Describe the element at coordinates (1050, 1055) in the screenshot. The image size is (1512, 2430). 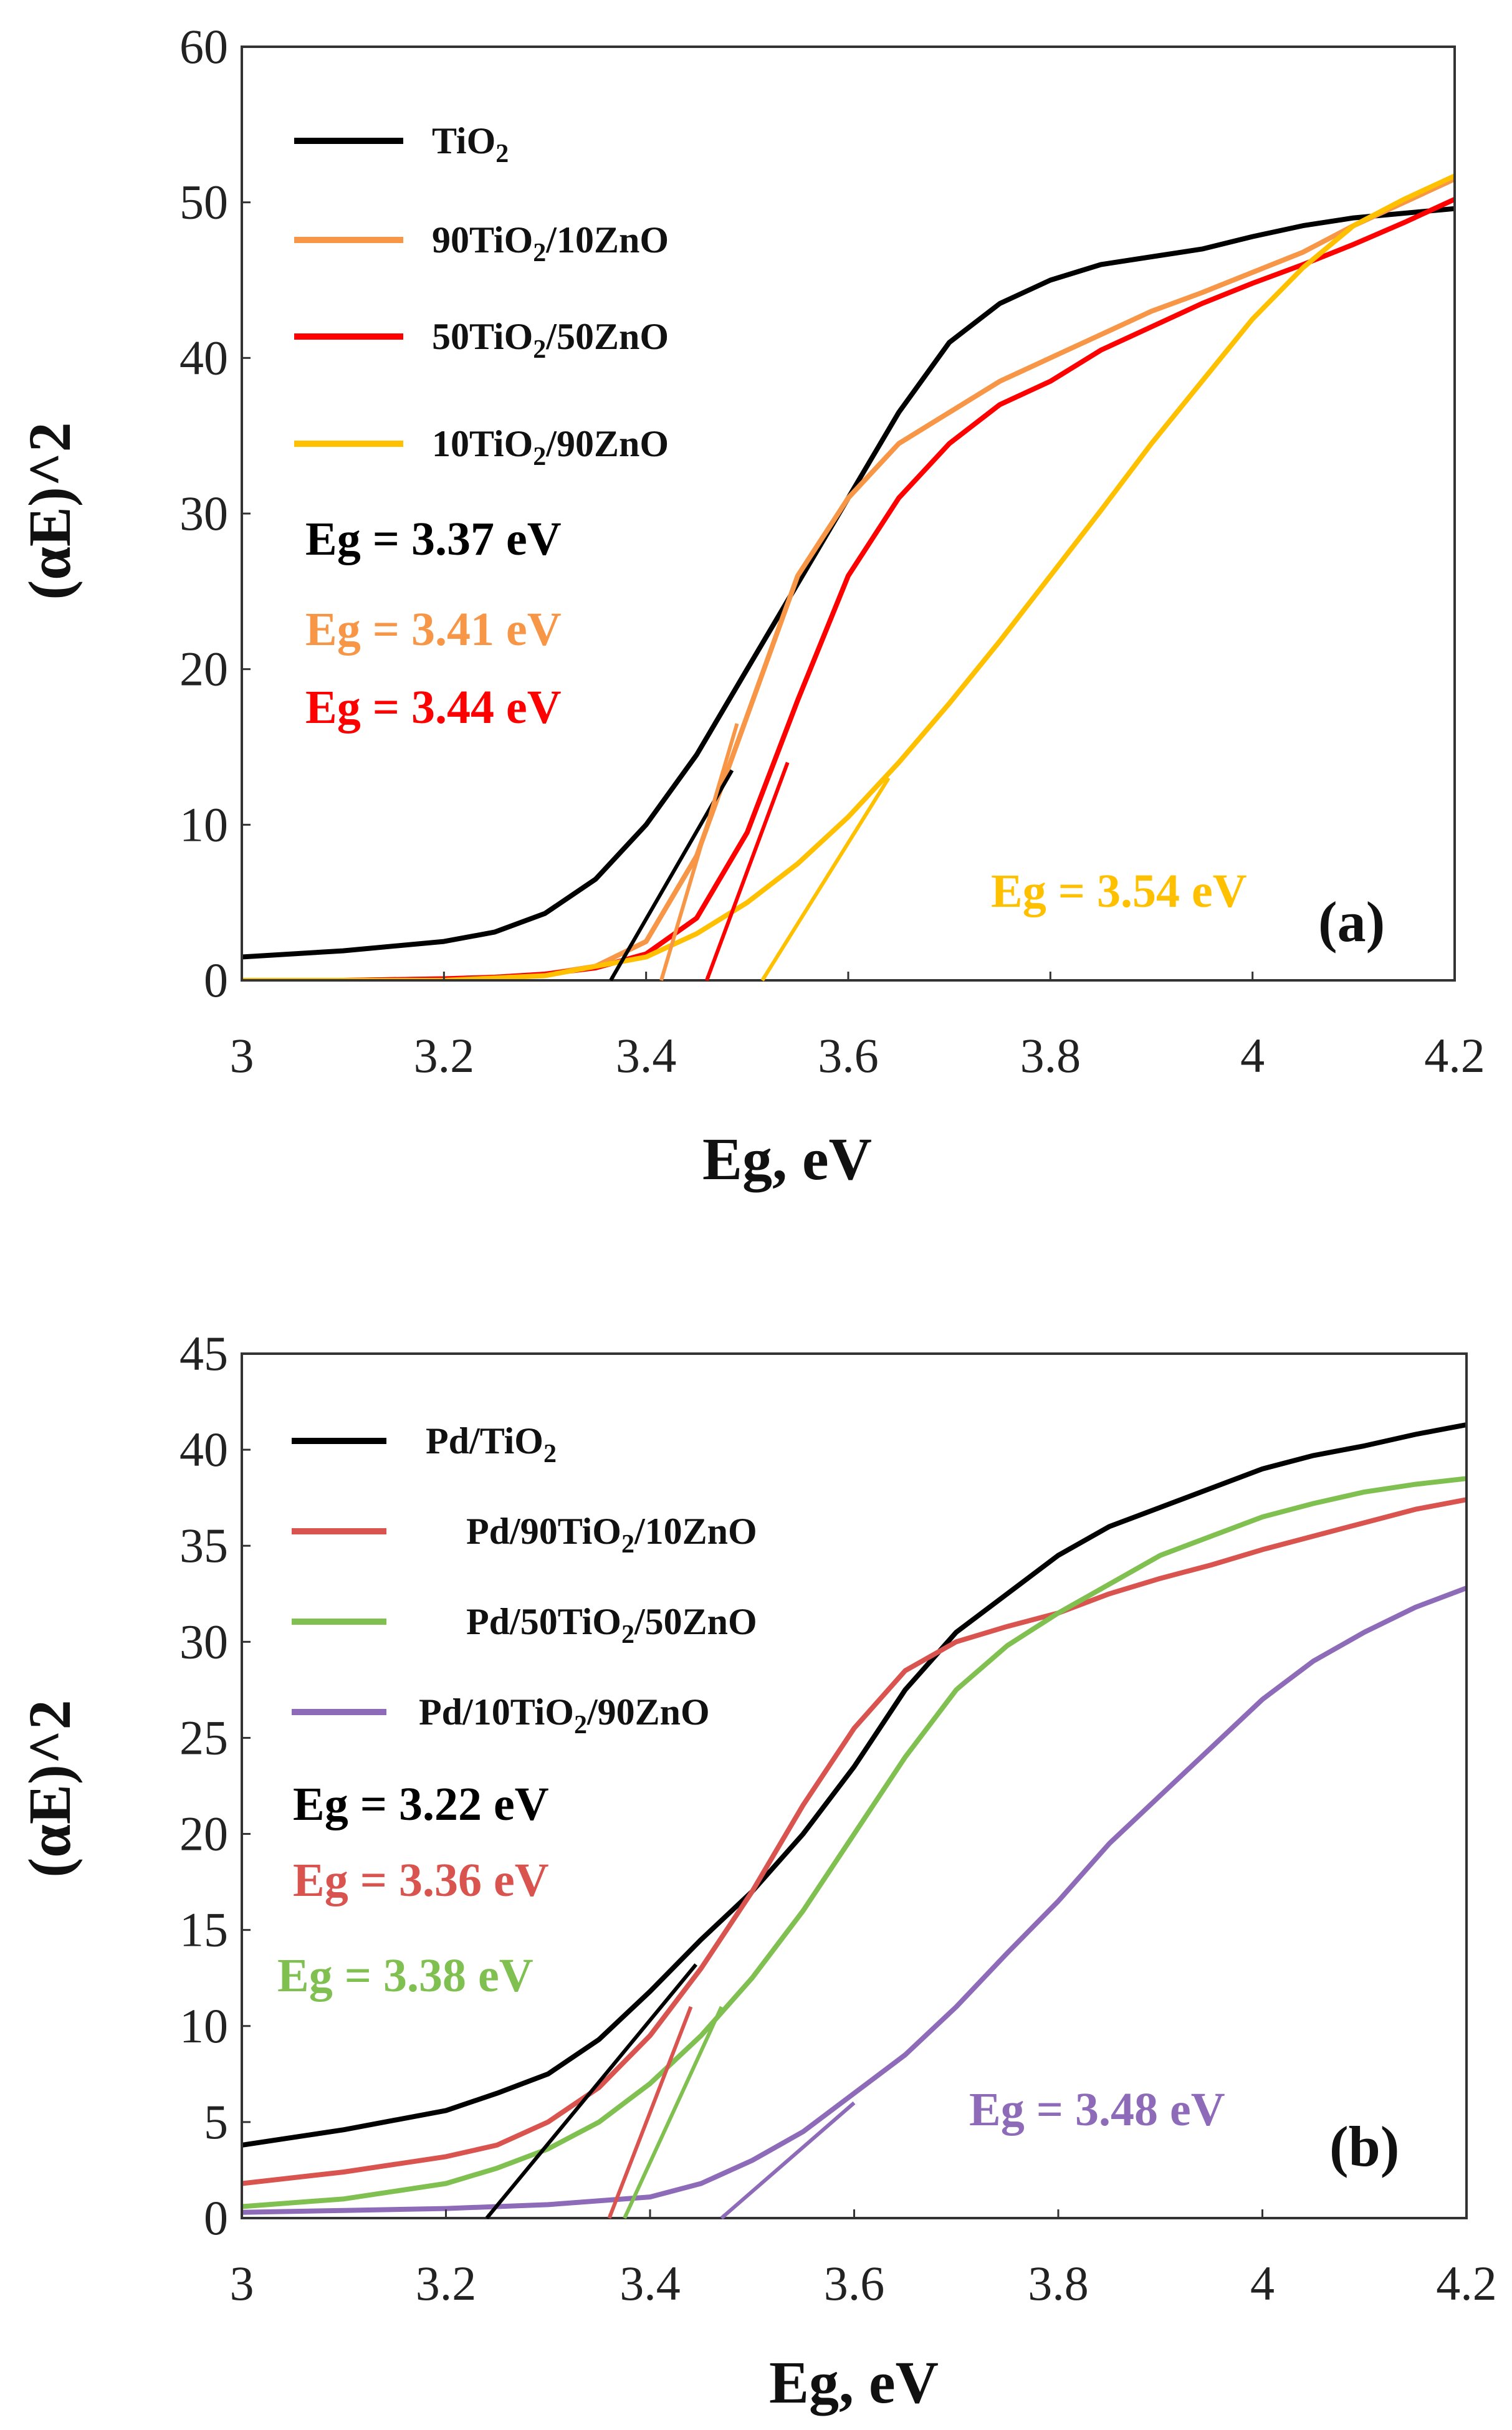
I see `panel-a-x-tick-label: 3.8` at that location.